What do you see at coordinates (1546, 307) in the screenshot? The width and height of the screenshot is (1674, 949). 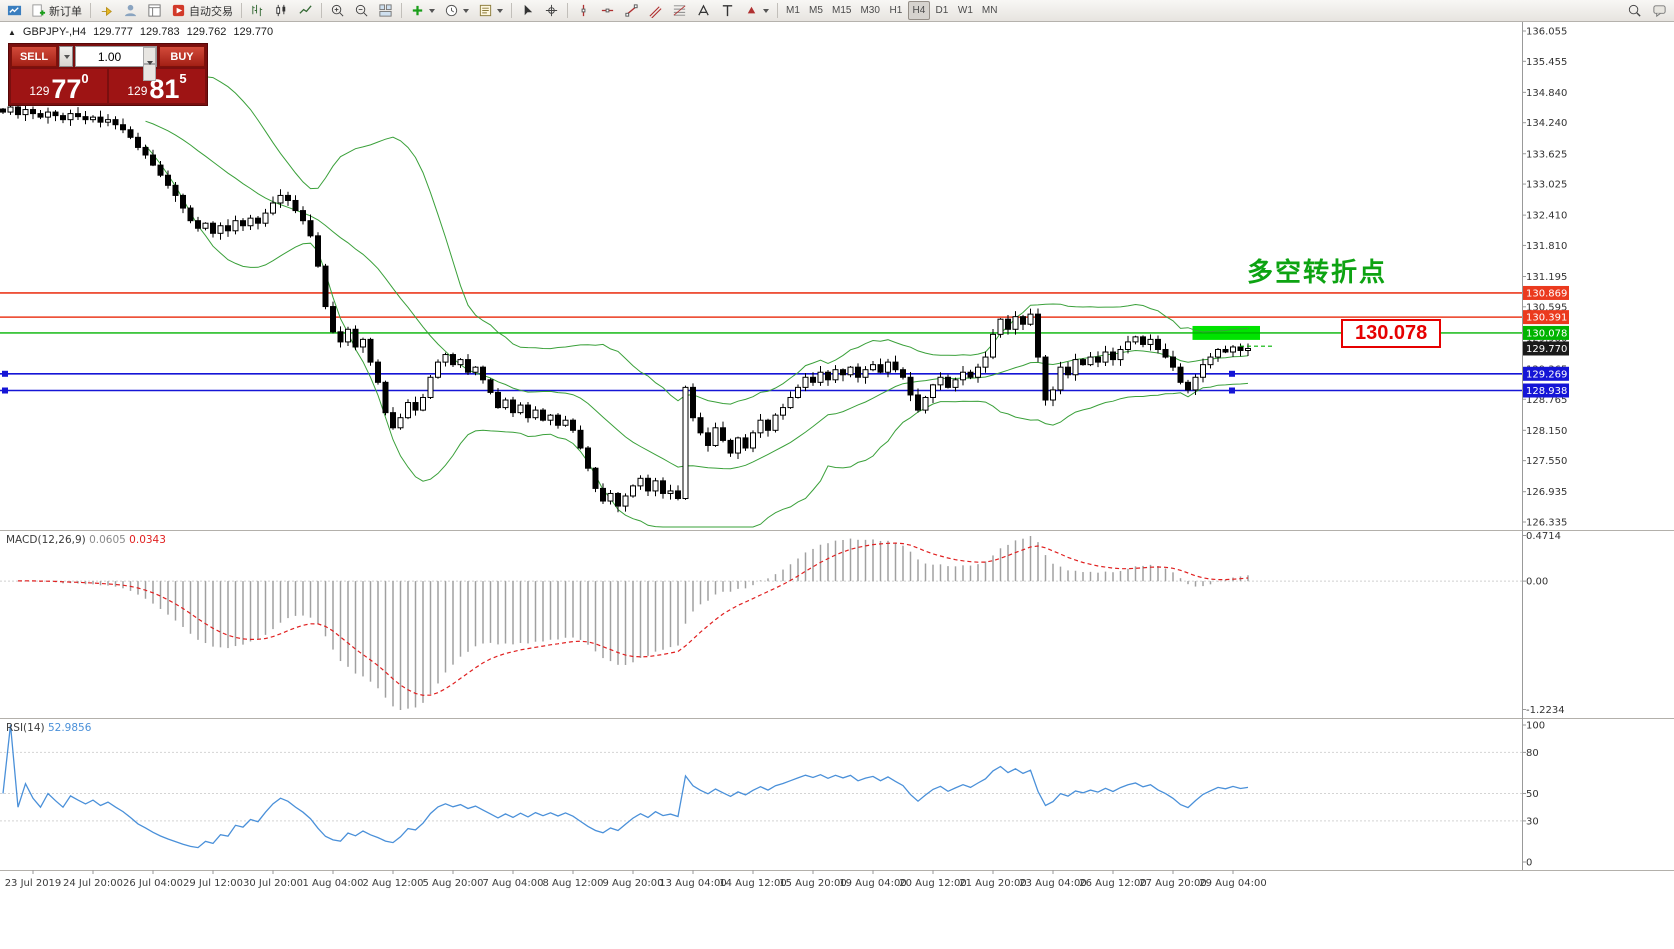 I see `svg-text: 130.595` at bounding box center [1546, 307].